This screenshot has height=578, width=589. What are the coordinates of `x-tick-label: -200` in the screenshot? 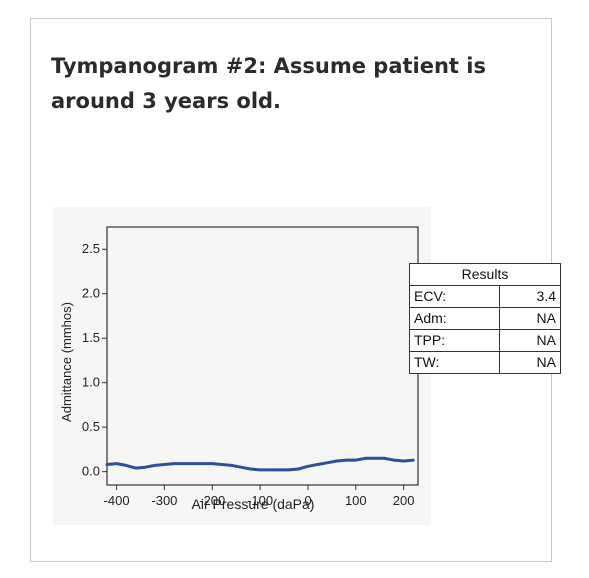 It's located at (212, 500).